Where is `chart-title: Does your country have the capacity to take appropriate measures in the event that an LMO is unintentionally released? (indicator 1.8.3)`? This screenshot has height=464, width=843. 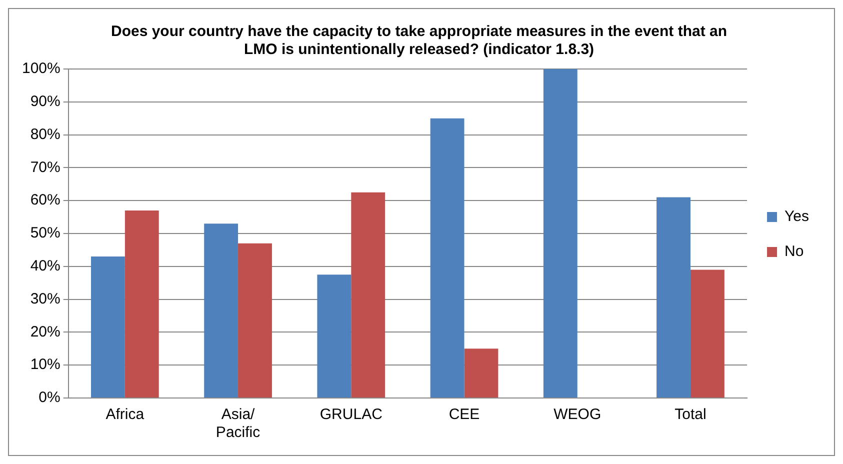
chart-title: Does your country have the capacity to take appropriate measures in the event that an LMO is unintentionally released? (indicator 1.8.3) is located at coordinates (419, 40).